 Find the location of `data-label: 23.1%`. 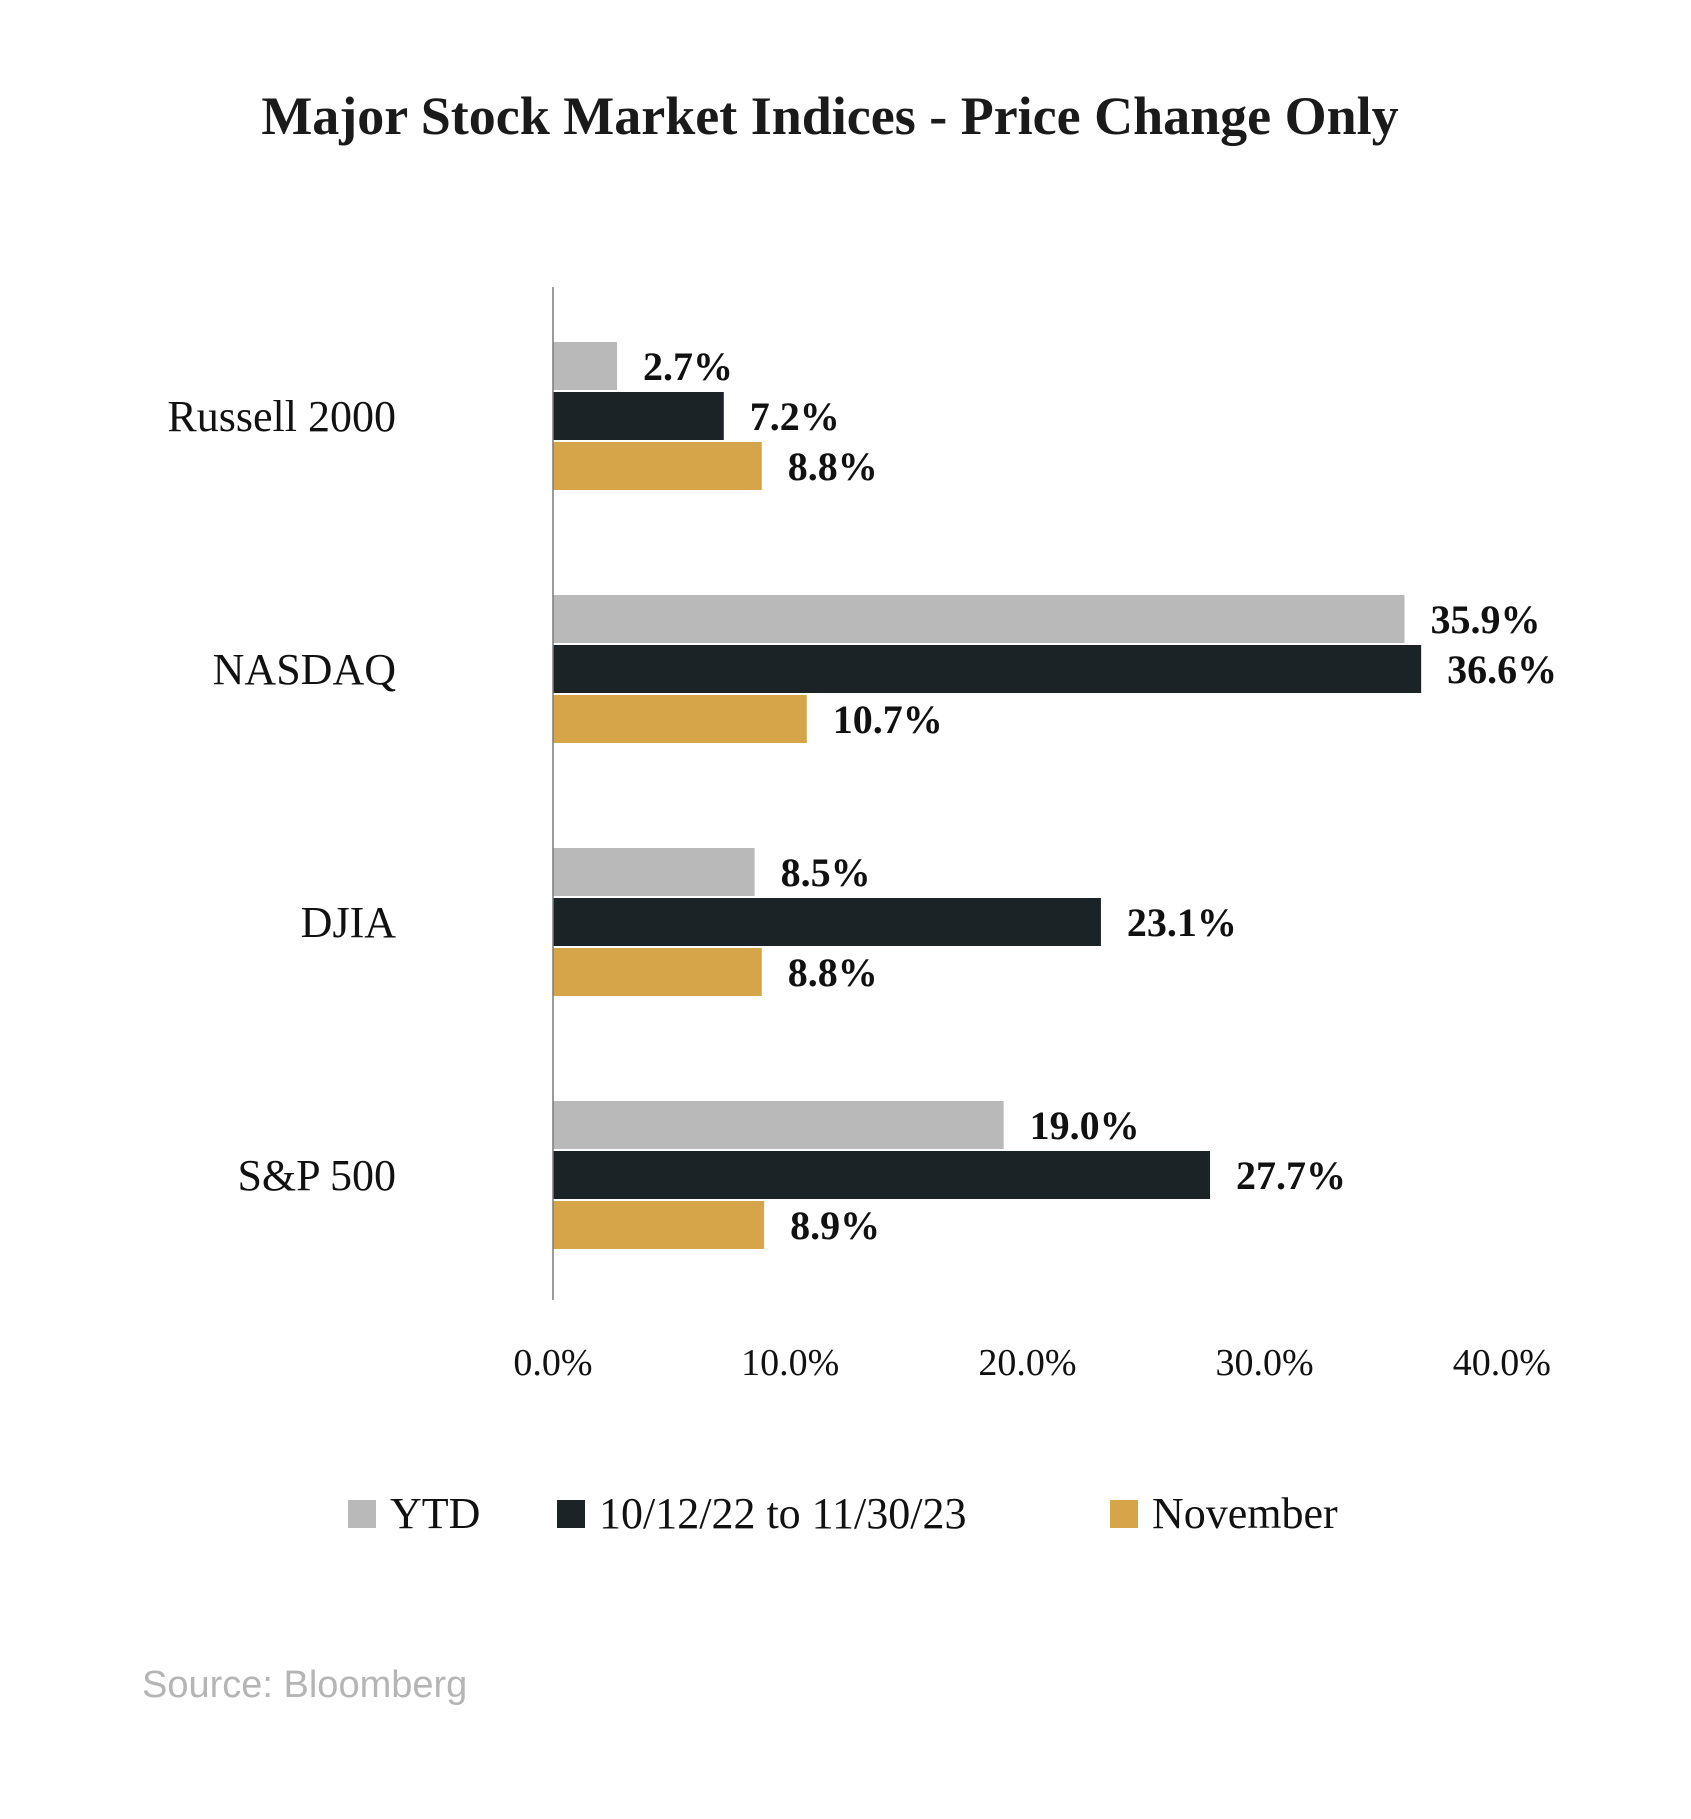

data-label: 23.1% is located at coordinates (1182, 922).